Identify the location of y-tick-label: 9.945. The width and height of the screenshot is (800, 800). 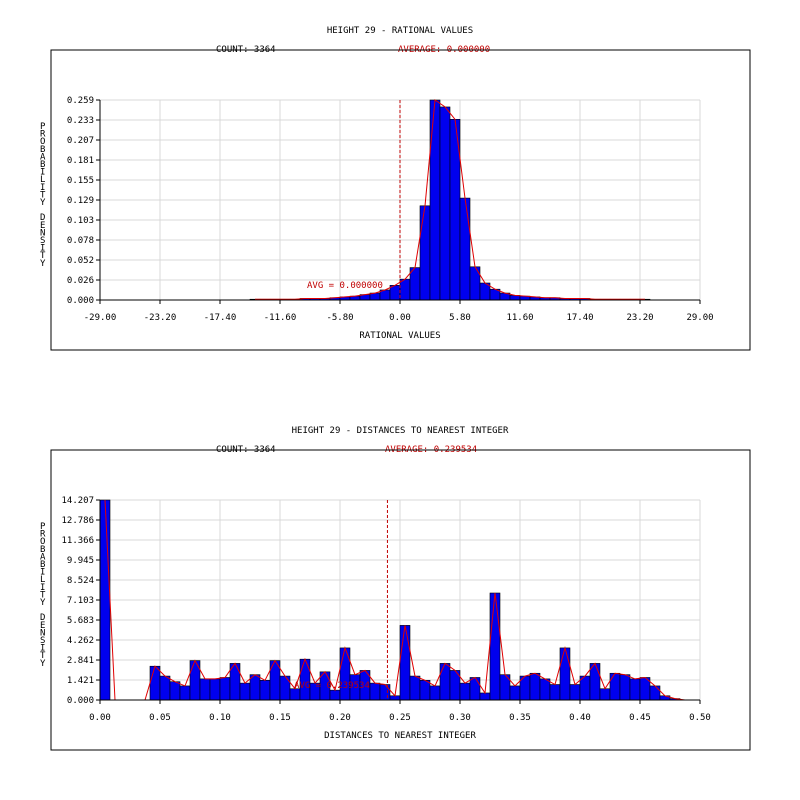
(80, 561).